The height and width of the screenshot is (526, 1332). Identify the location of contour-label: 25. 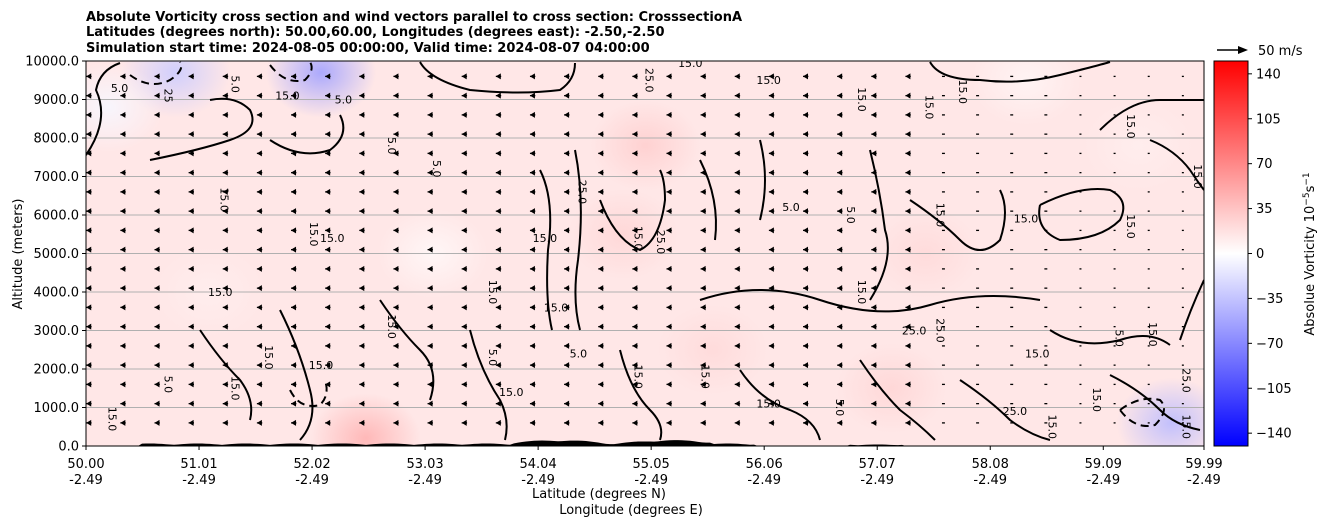
(167, 96).